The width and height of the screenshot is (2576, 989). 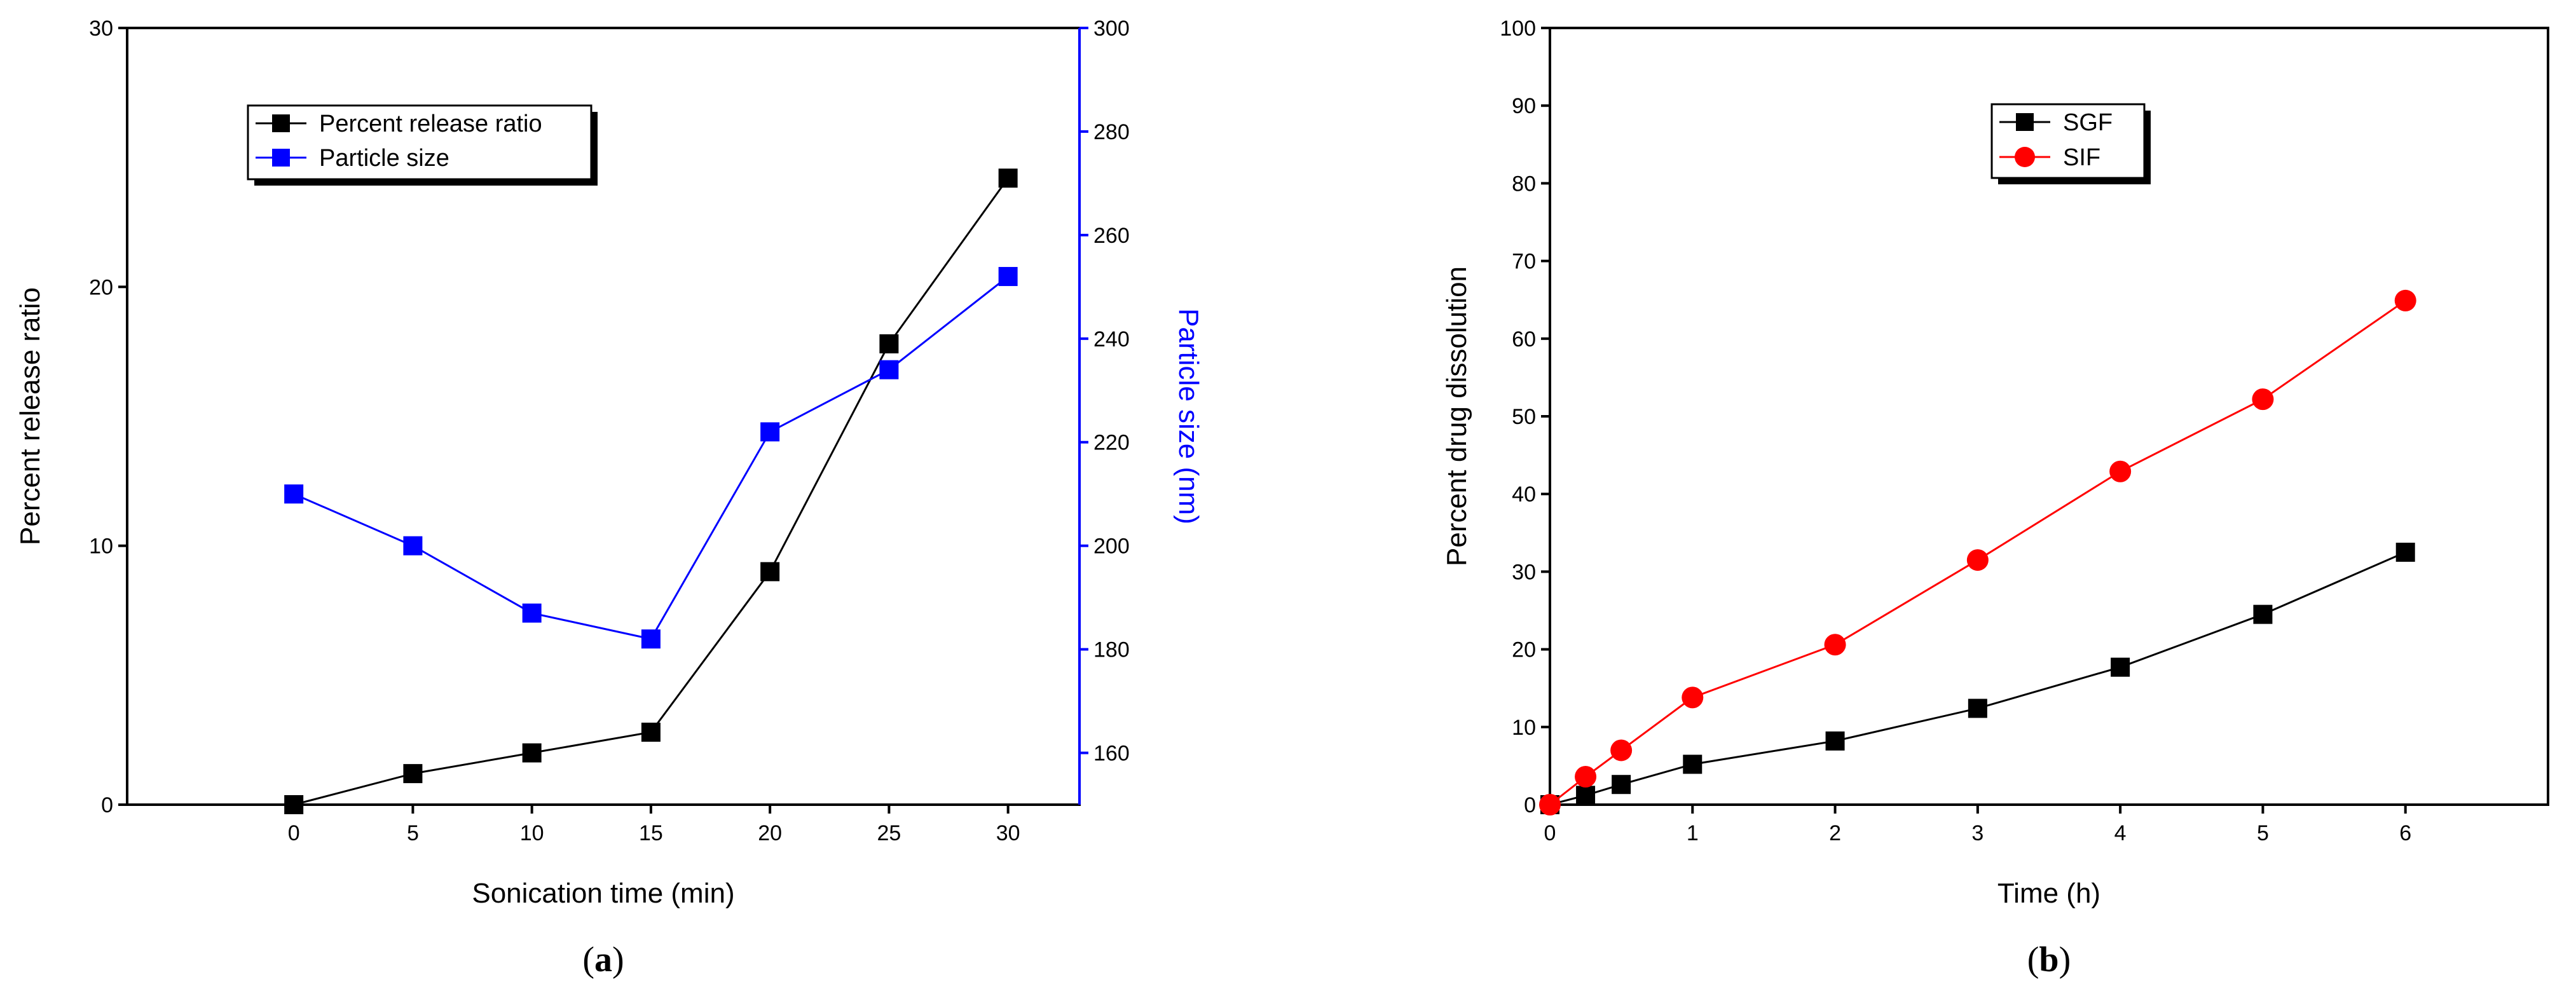 I want to click on chart-a-xtick-label: 25, so click(x=889, y=833).